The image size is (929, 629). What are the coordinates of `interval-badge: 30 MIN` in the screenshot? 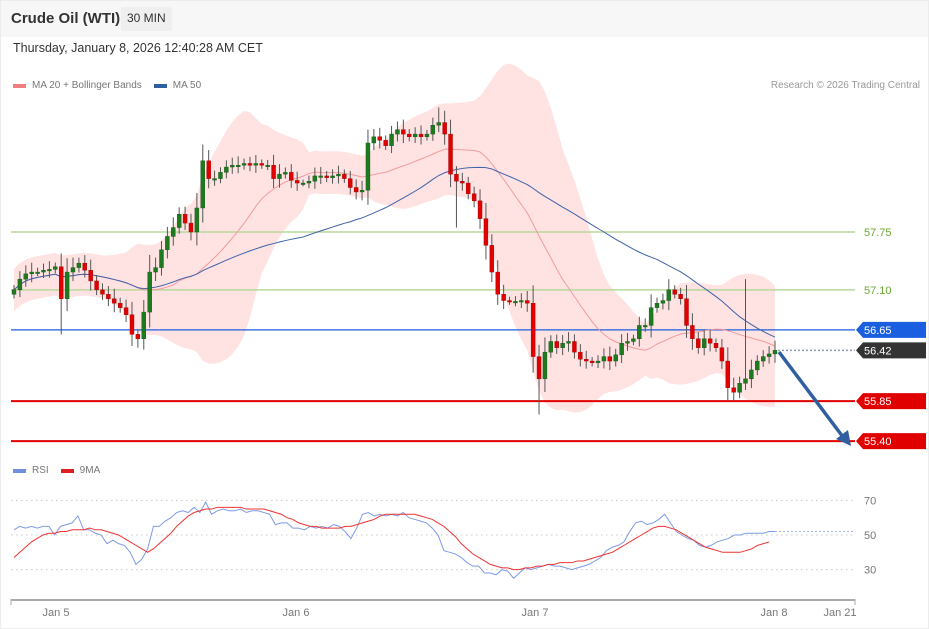 It's located at (146, 19).